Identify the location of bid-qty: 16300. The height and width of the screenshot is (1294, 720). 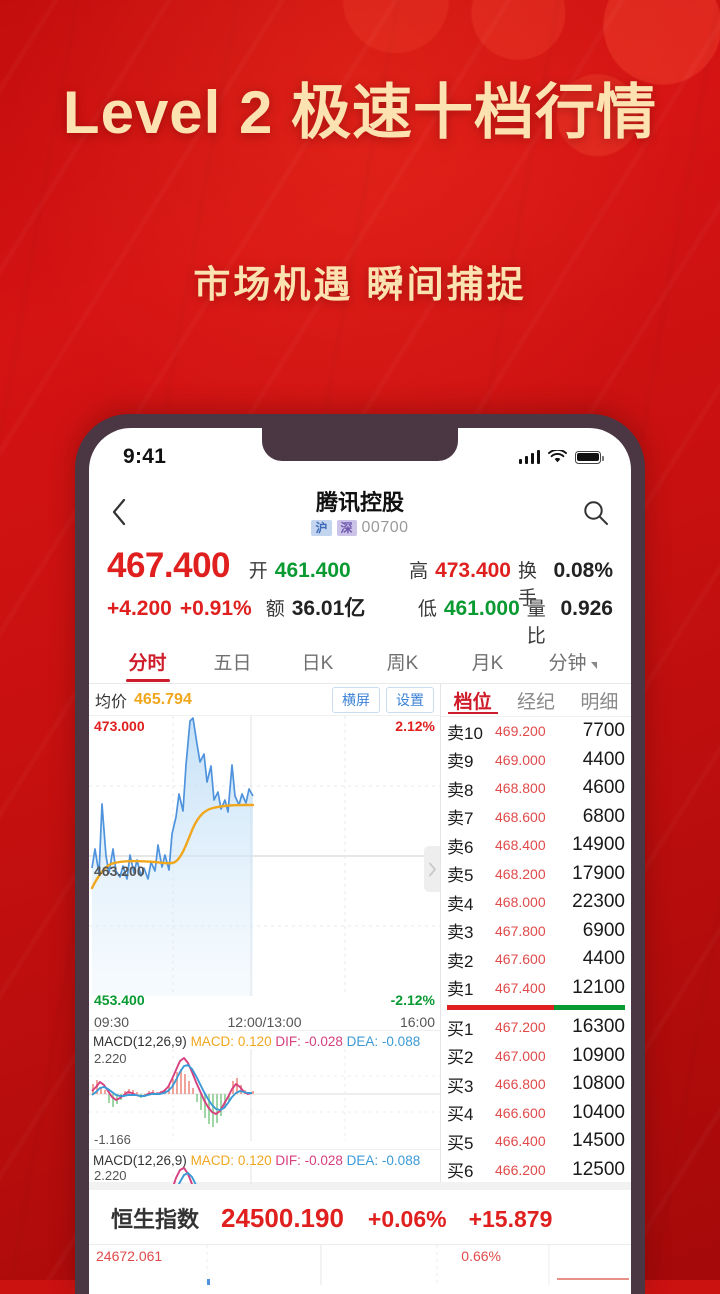
(598, 1027).